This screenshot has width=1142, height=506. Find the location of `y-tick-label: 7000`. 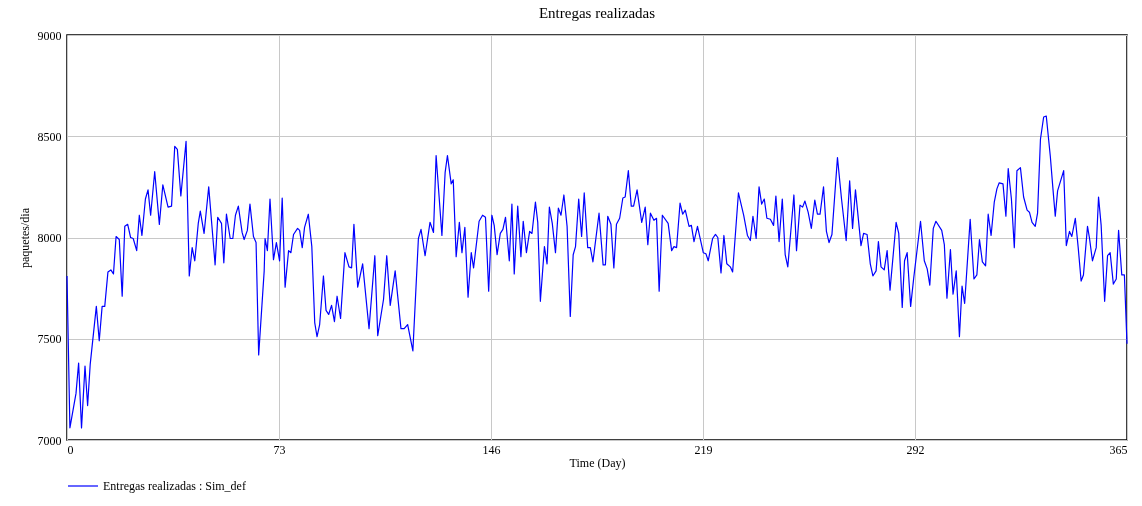

y-tick-label: 7000 is located at coordinates (49, 440).